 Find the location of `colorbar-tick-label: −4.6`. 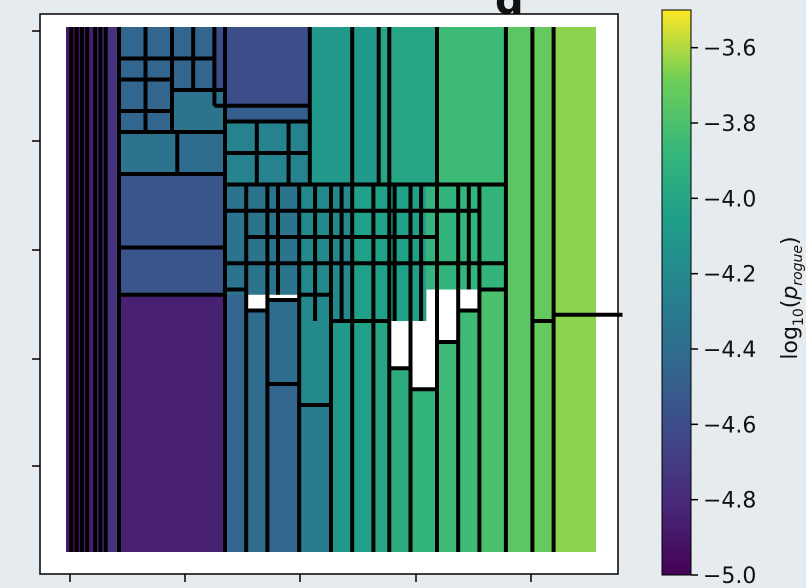

colorbar-tick-label: −4.6 is located at coordinates (729, 425).